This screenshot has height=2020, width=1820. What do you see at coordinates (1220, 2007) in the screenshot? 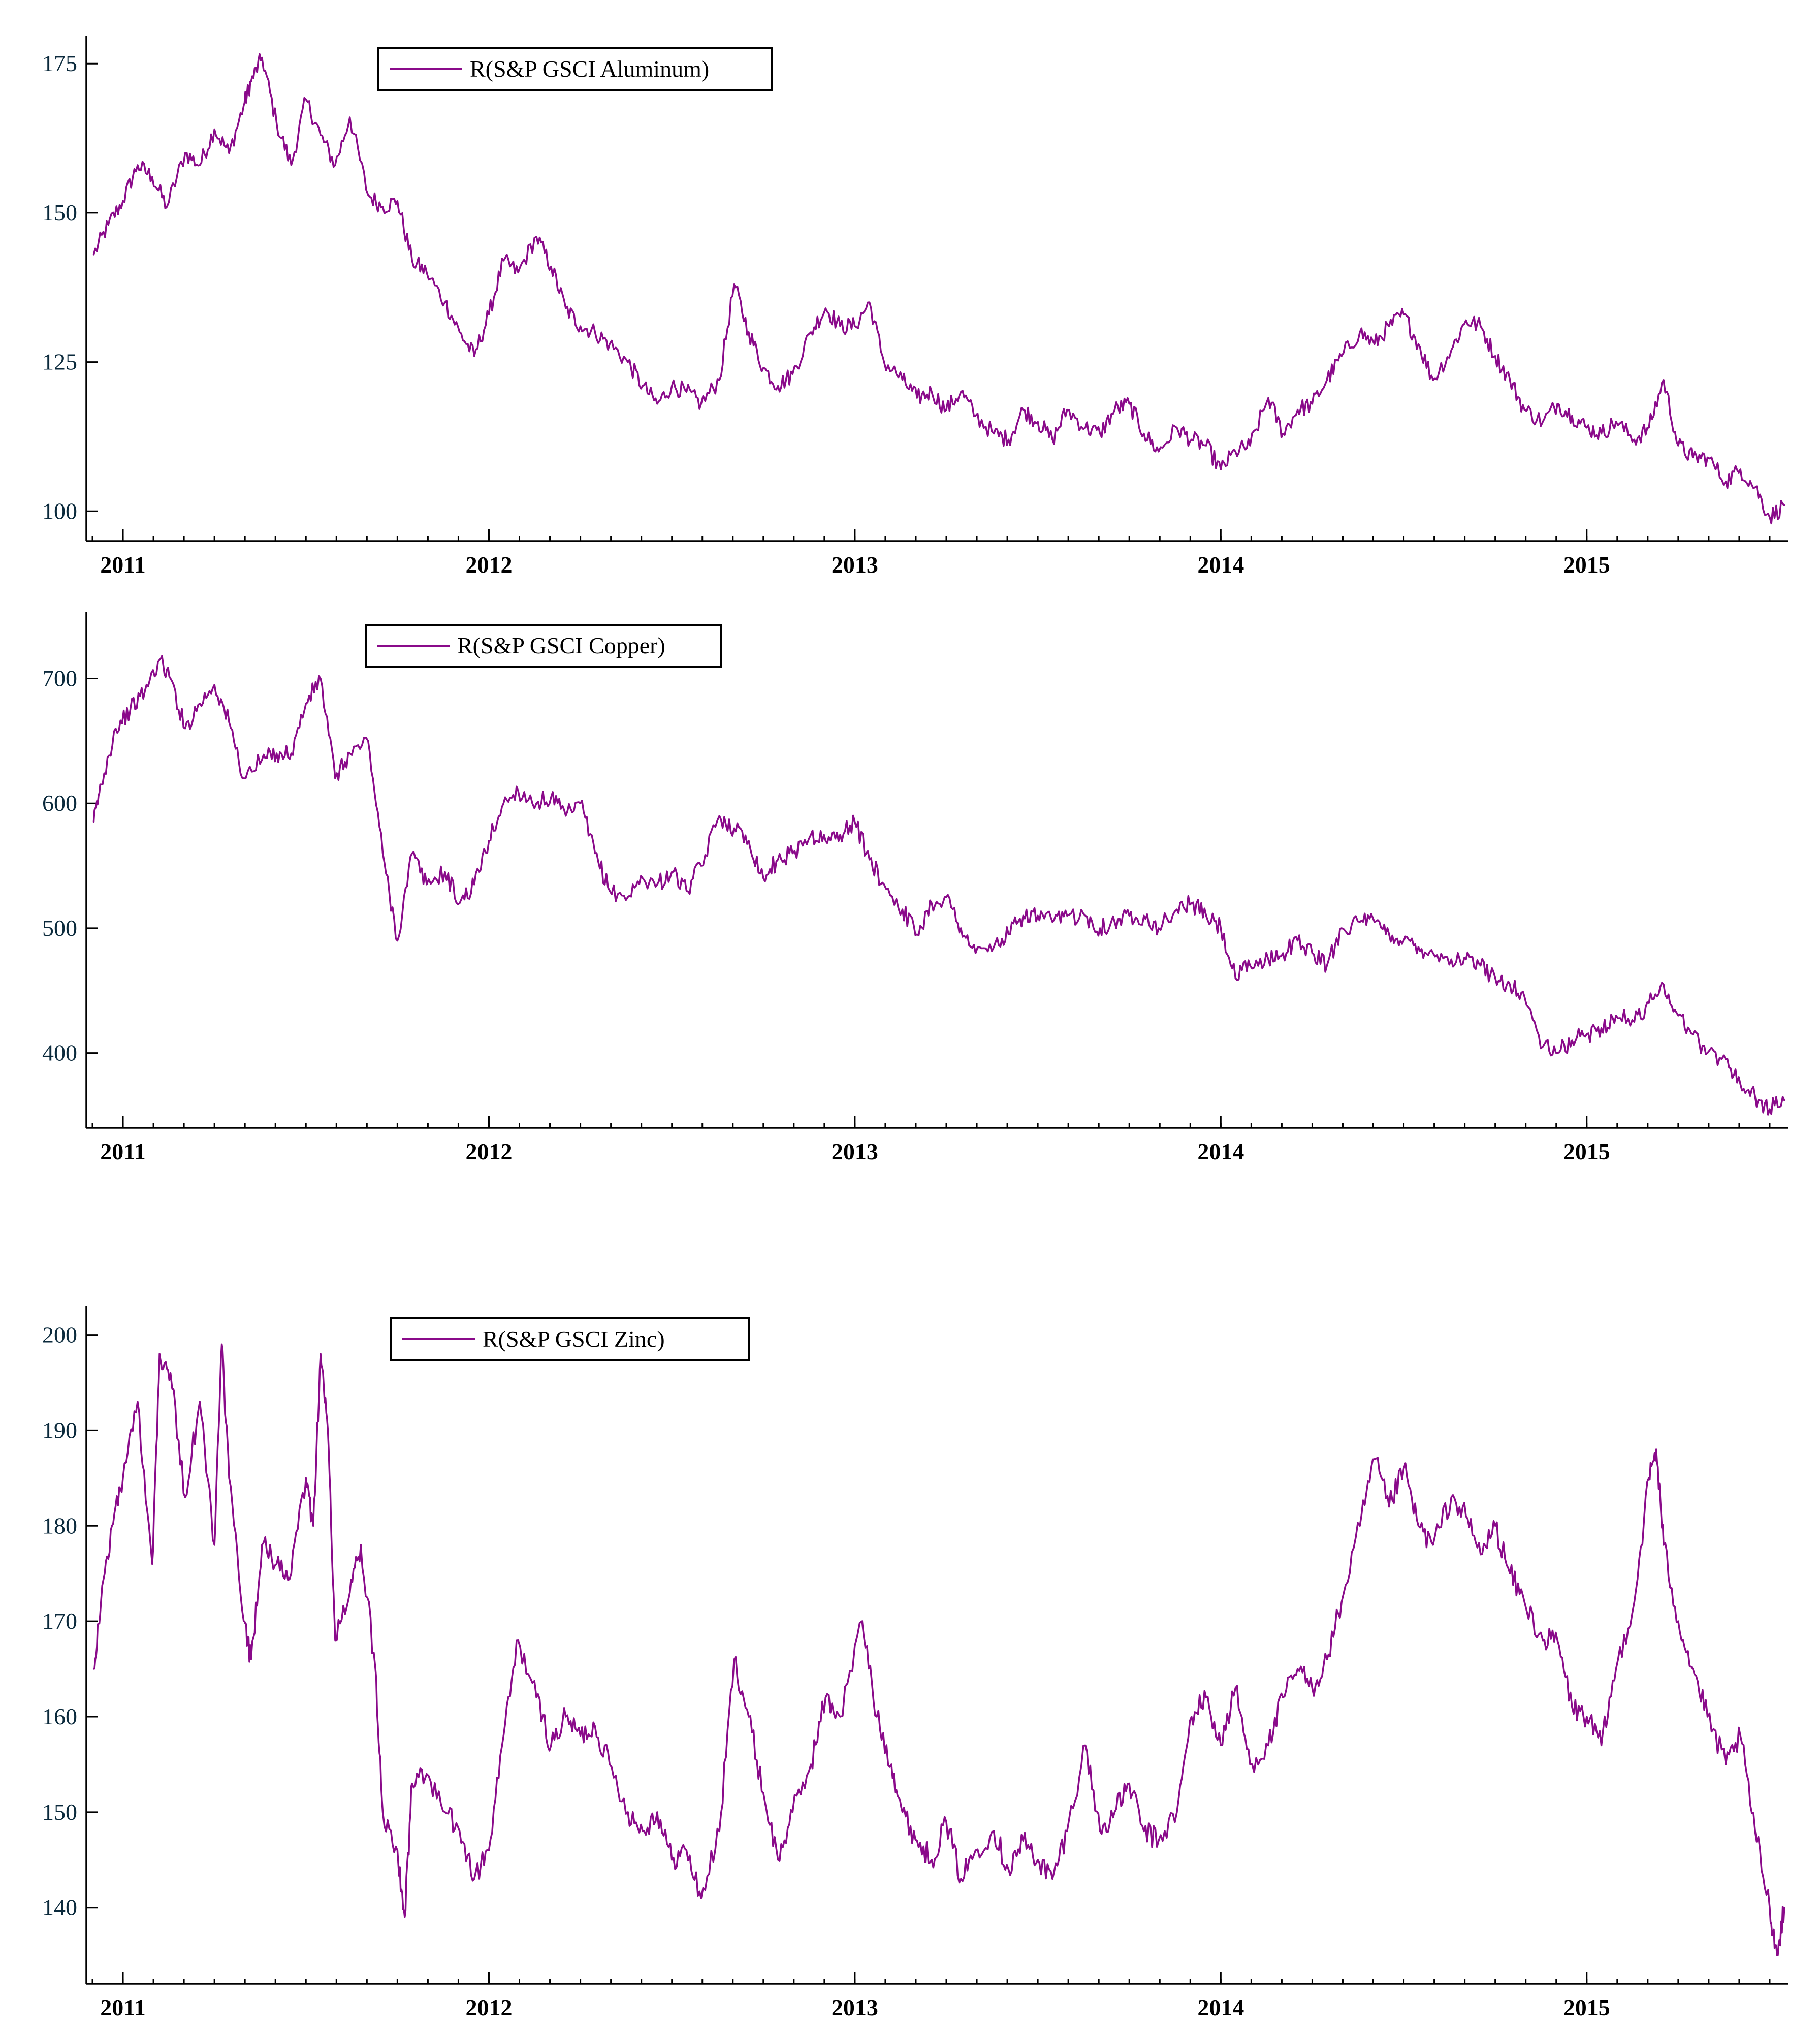
I see `zinc-x-tick-label: 2014` at bounding box center [1220, 2007].